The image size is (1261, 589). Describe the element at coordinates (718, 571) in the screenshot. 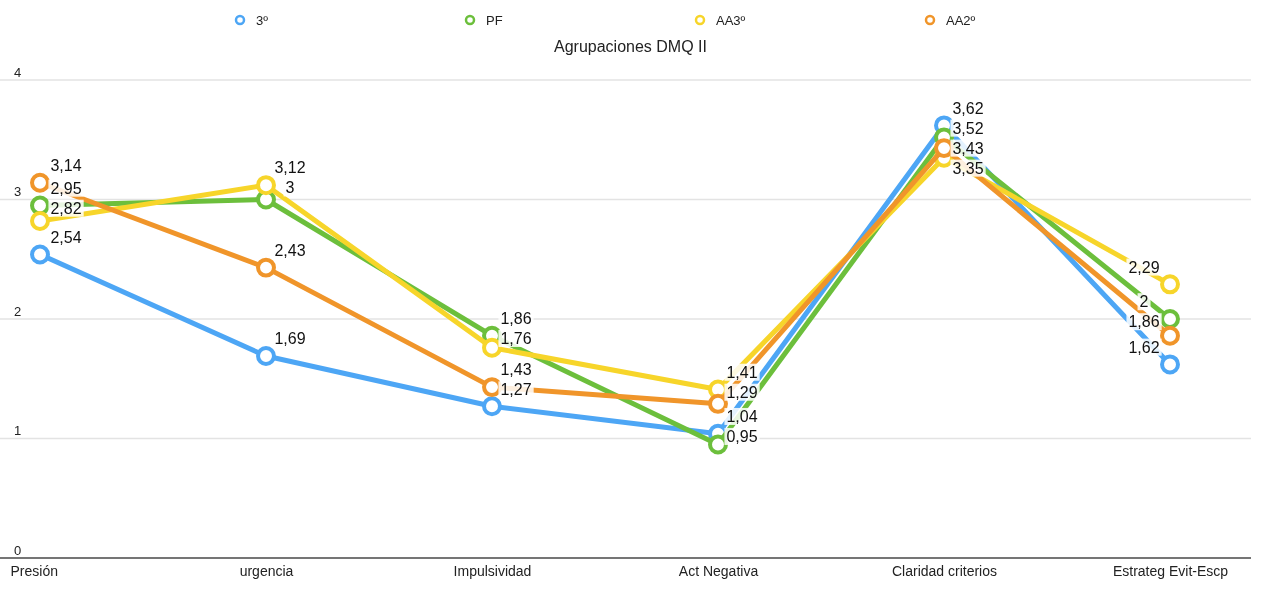

I see `x-tick-label: Act Negativa` at that location.